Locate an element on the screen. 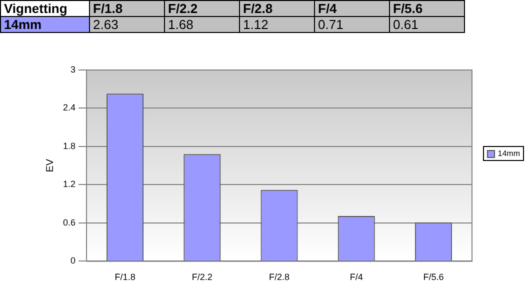 The image size is (532, 293). x-tick-label: F/4 is located at coordinates (356, 277).